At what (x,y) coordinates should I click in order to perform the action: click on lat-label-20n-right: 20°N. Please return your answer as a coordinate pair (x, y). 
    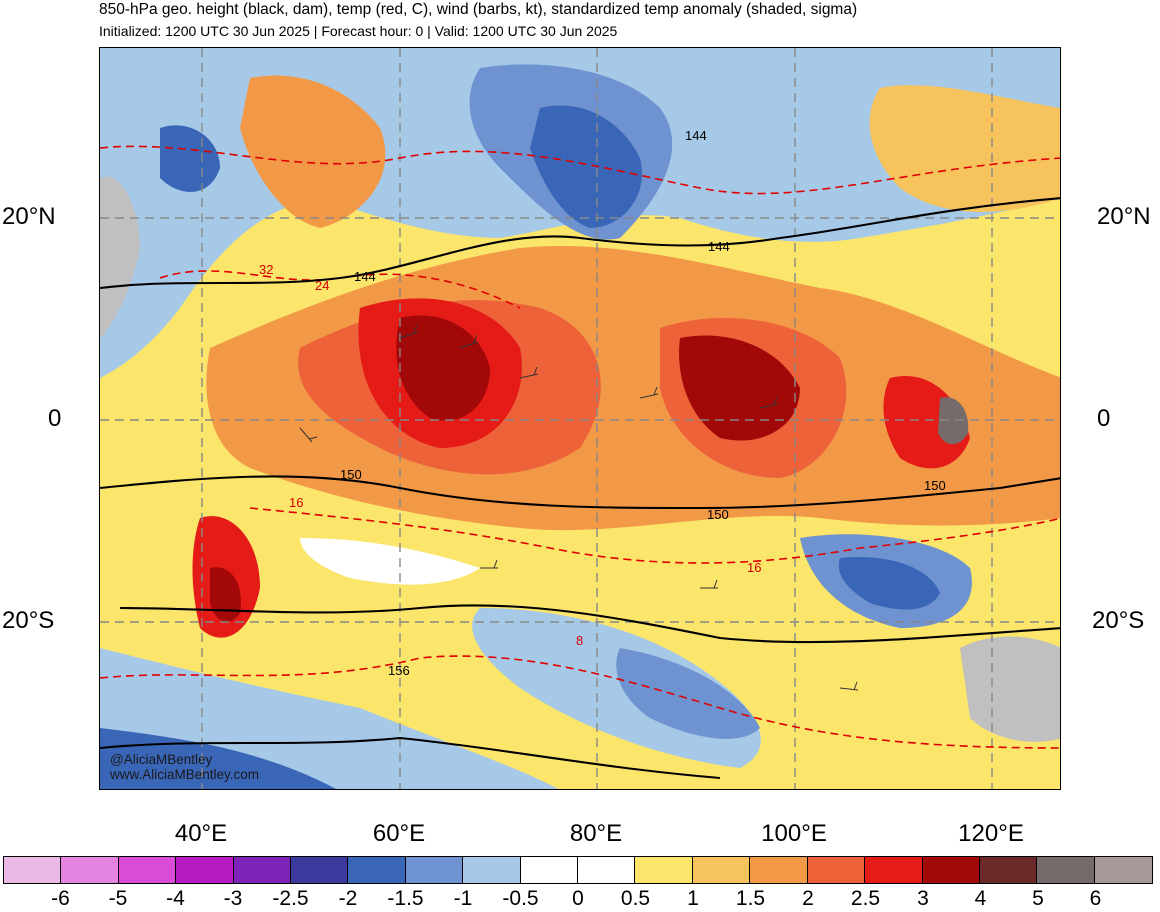
    Looking at the image, I should click on (1124, 216).